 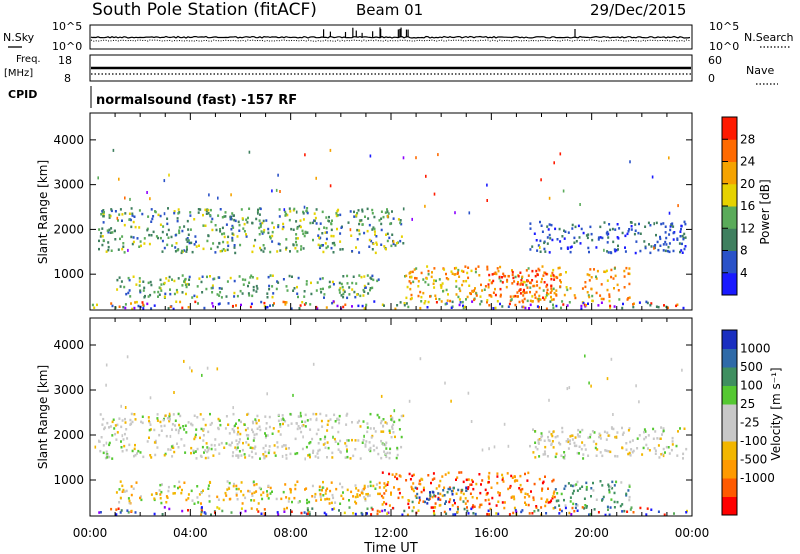 What do you see at coordinates (729, 195) in the screenshot?
I see `power-colorbar-segment` at bounding box center [729, 195].